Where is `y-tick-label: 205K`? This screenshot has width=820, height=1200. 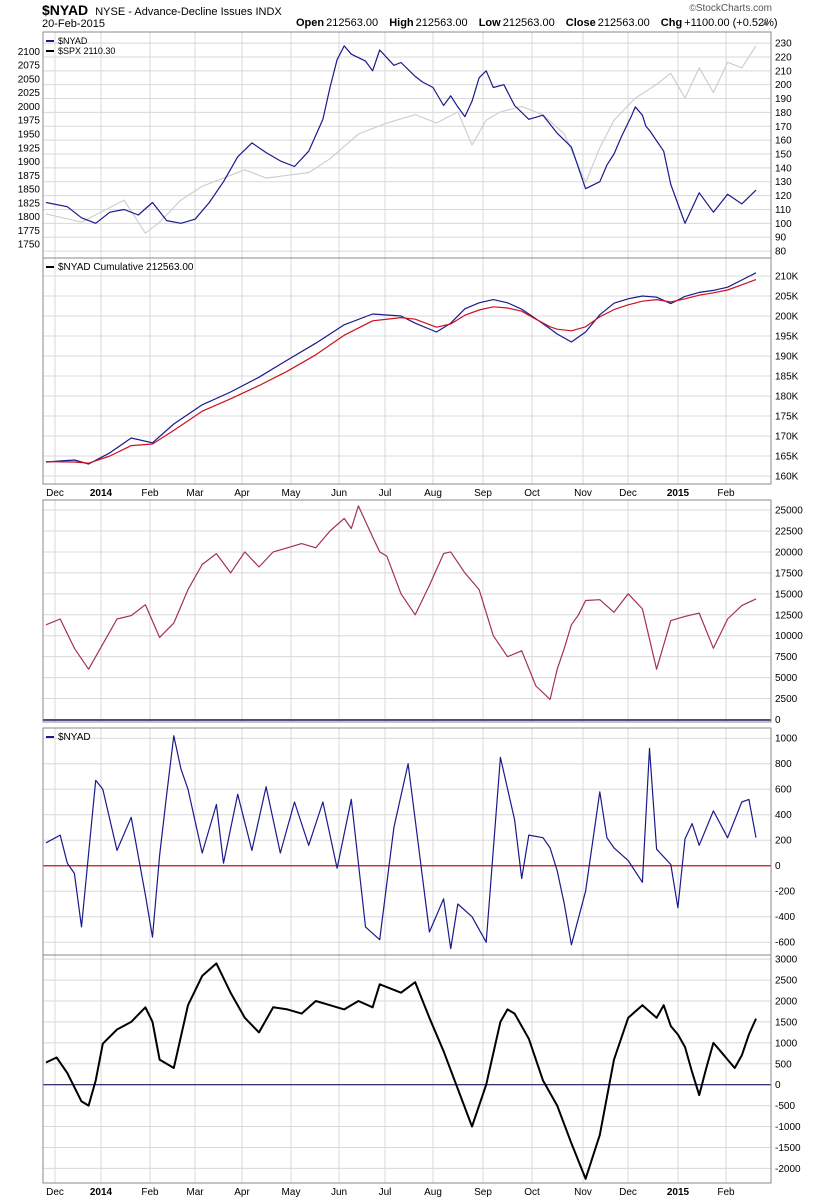 y-tick-label: 205K is located at coordinates (787, 297).